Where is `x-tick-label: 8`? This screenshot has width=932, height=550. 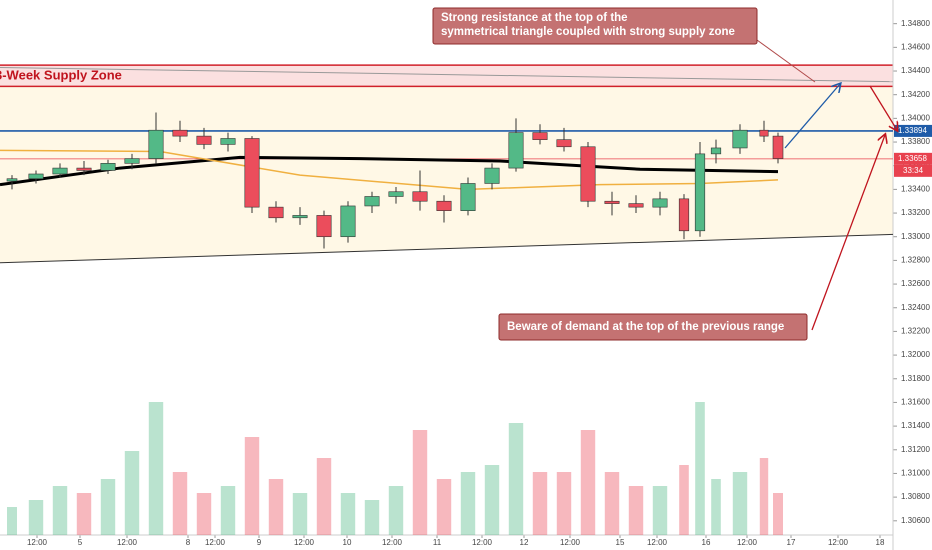 x-tick-label: 8 is located at coordinates (188, 542).